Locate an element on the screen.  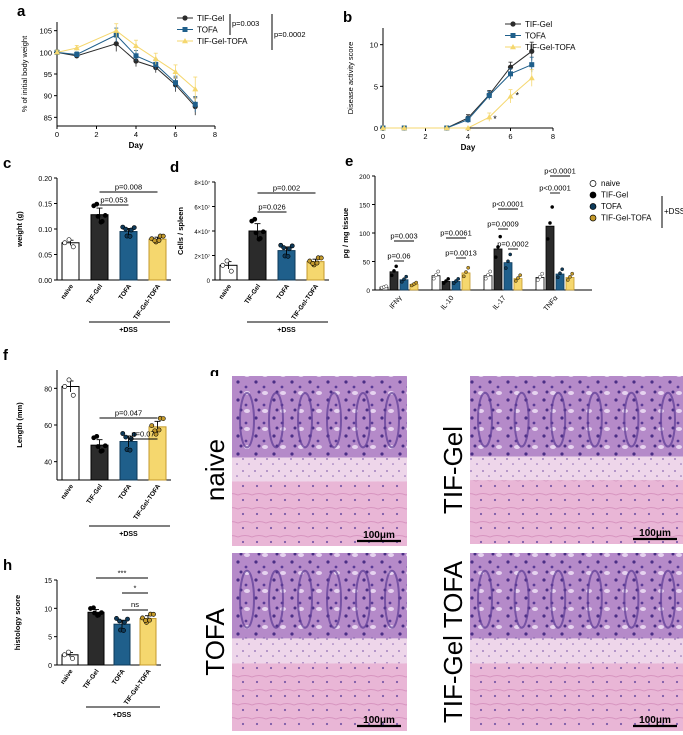
y-axis-label: Length (mm) is located at coordinates (19, 425).